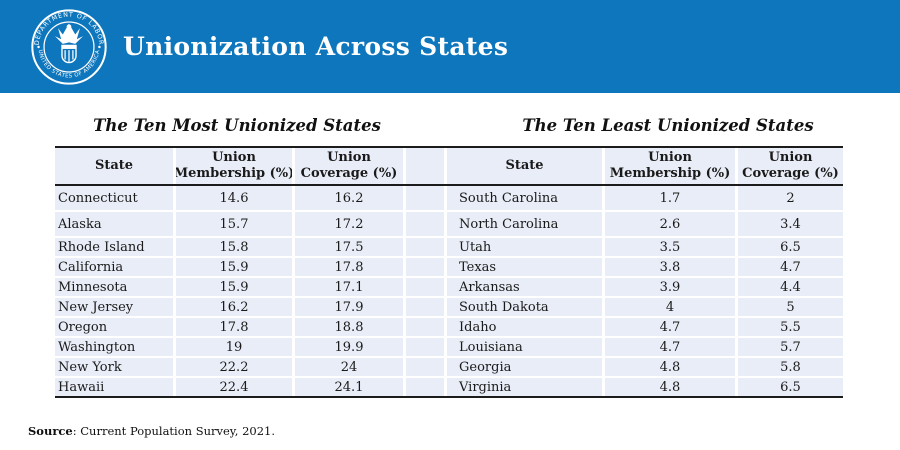 This screenshot has width=900, height=450. What do you see at coordinates (670, 347) in the screenshot?
I see `right-membership-cell-row7: 4.7` at bounding box center [670, 347].